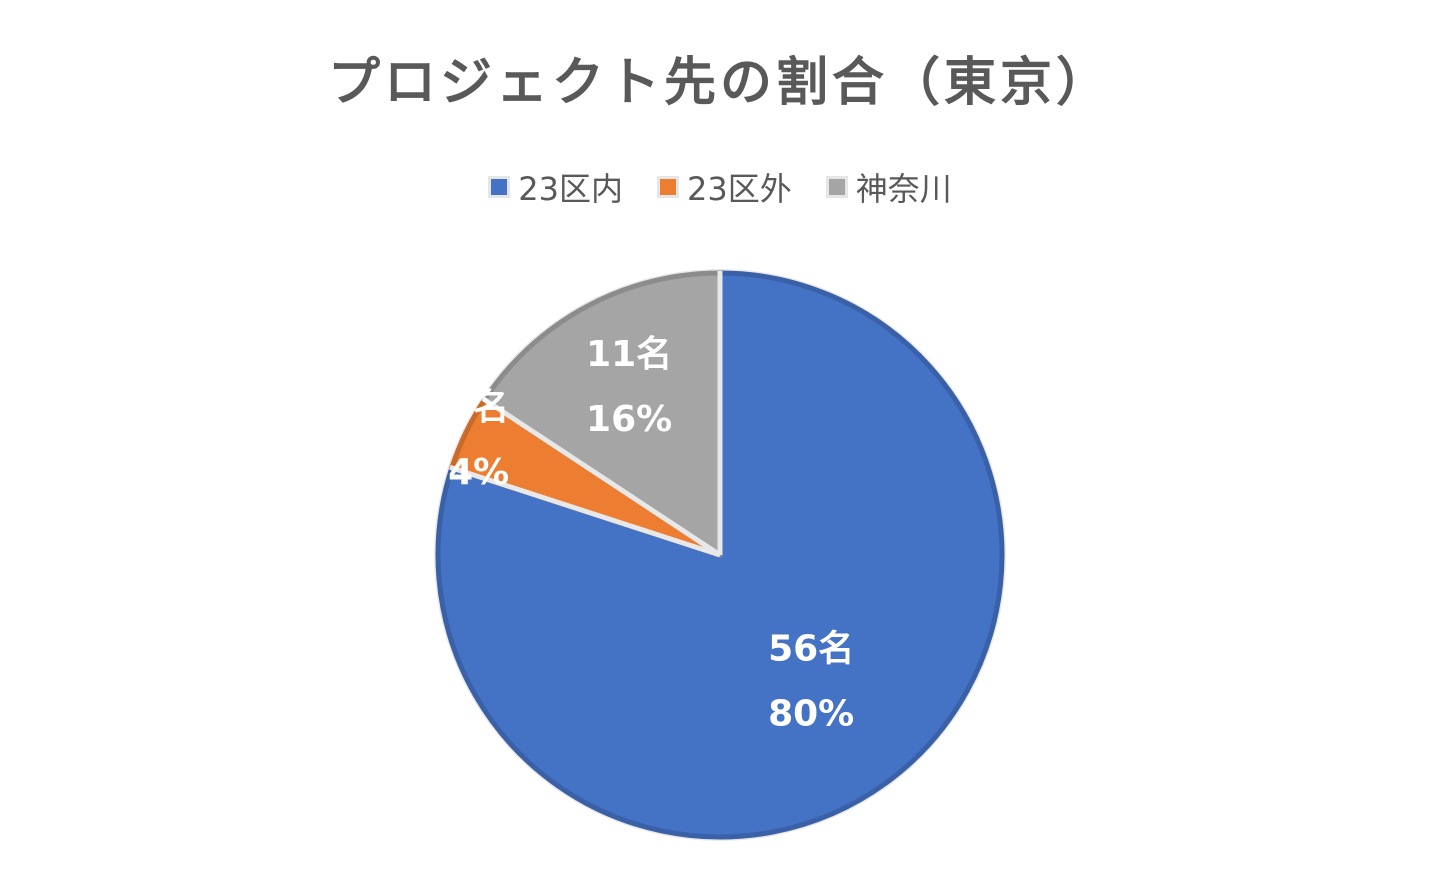 The image size is (1440, 884). I want to click on chart-legend: 23区内 23区外 神奈川, so click(720, 187).